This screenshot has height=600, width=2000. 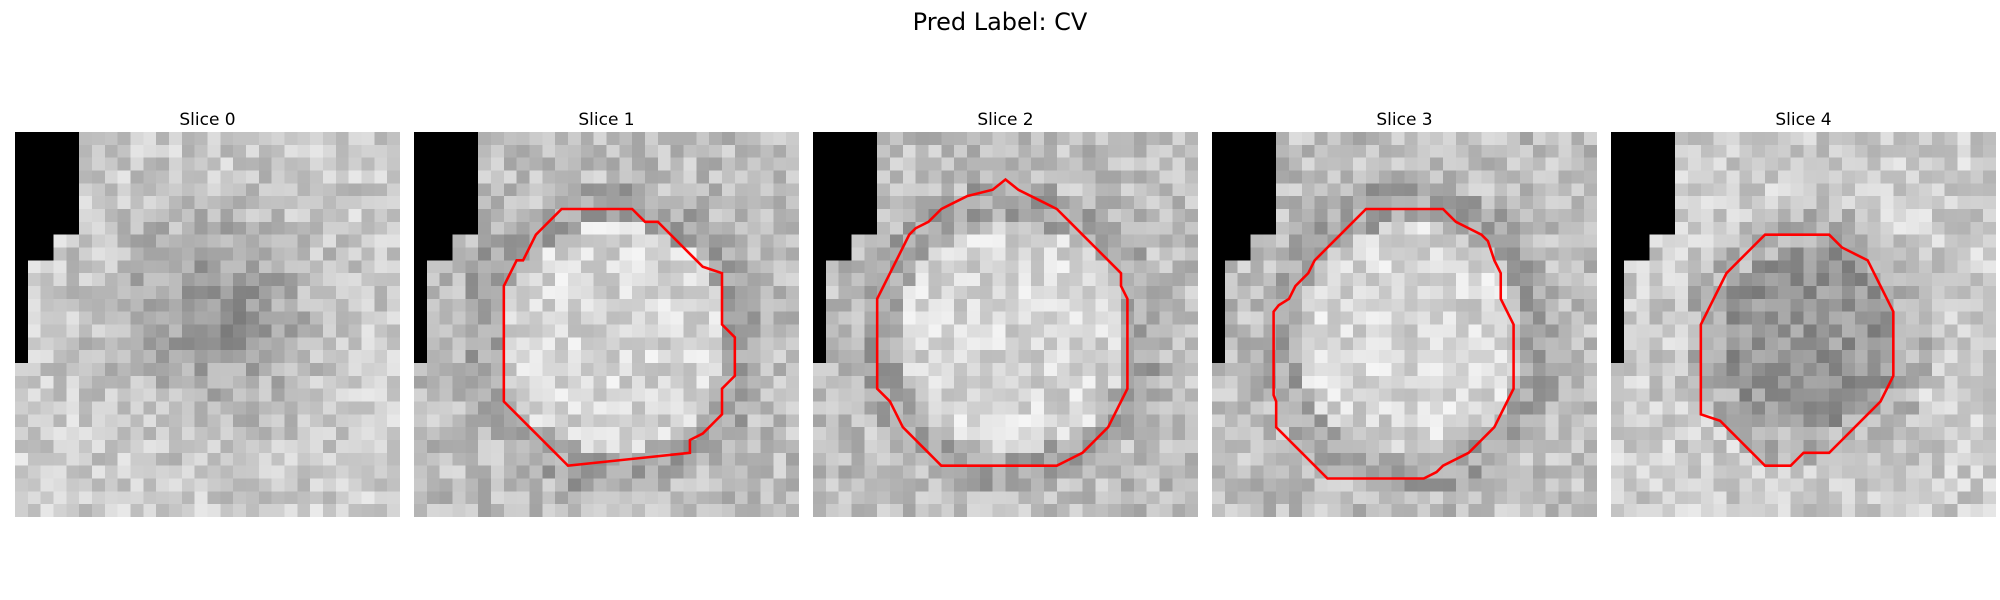 I want to click on slice-panel-1: Slice 1, so click(x=606, y=314).